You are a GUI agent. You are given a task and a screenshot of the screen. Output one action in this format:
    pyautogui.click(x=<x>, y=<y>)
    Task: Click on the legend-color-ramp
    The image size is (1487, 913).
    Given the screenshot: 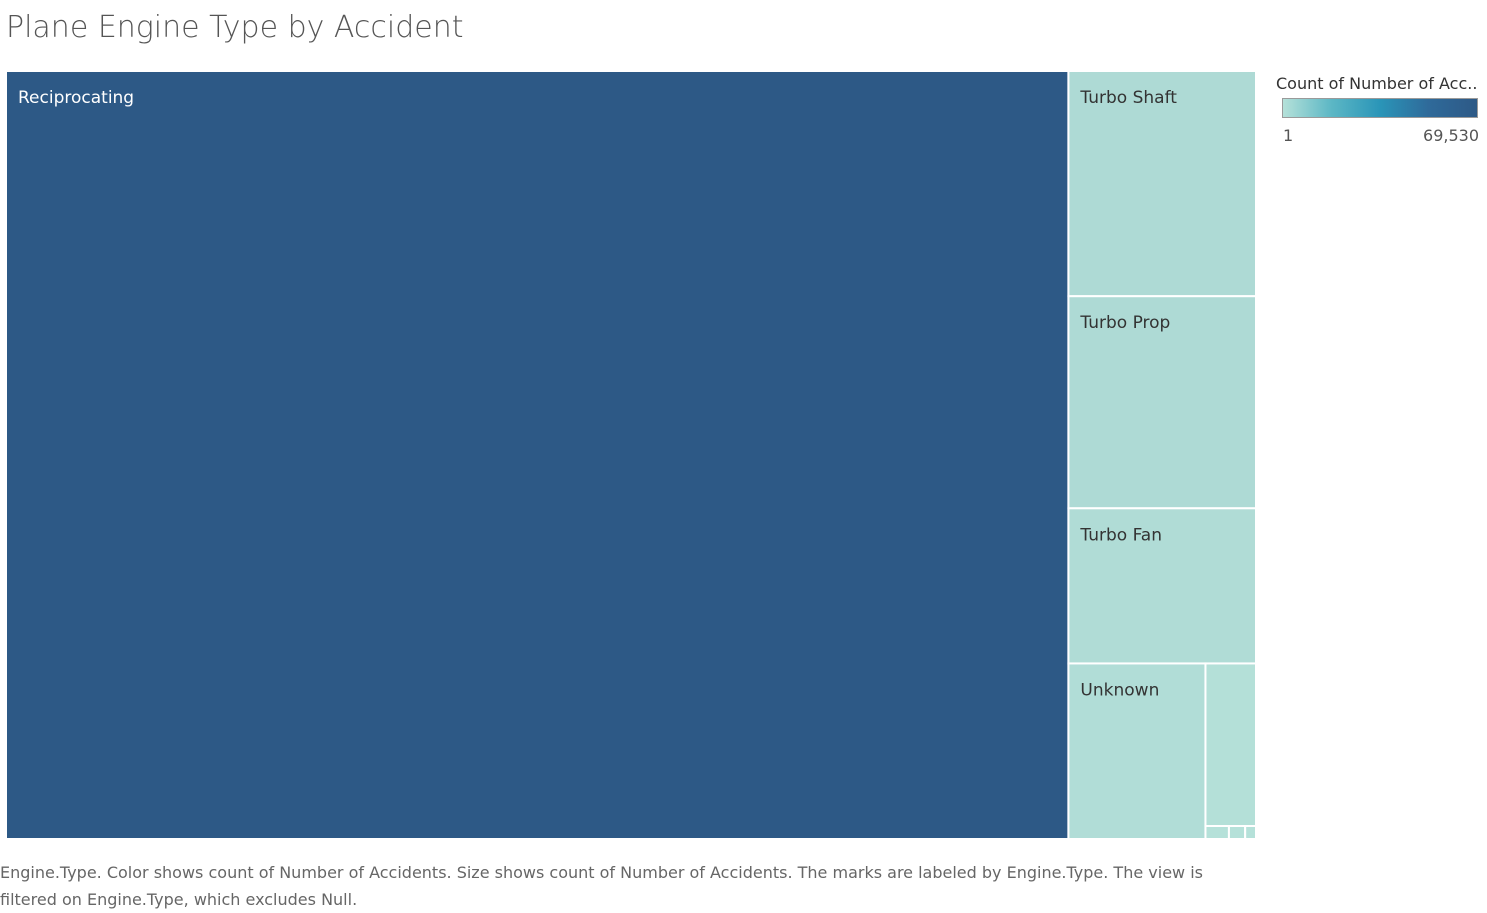 What is the action you would take?
    pyautogui.click(x=1380, y=108)
    